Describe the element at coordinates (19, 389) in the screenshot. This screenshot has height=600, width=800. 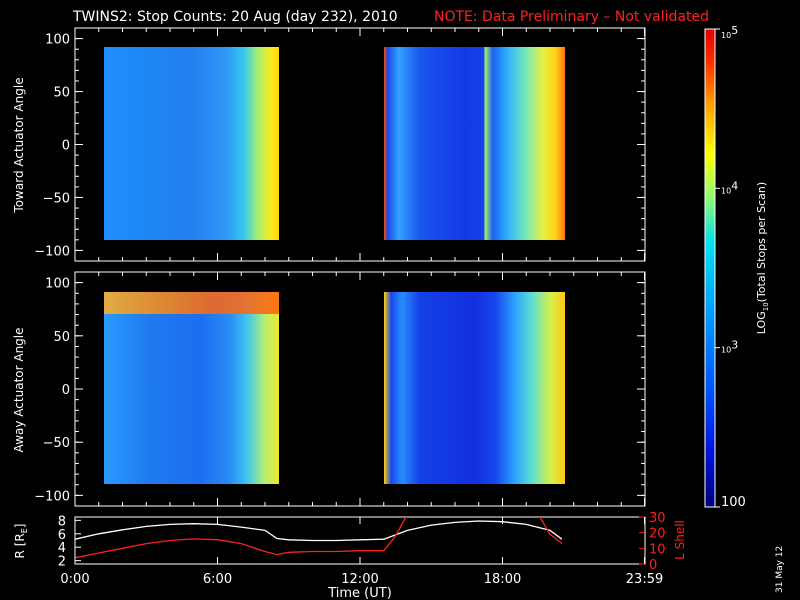
I see `away-y-label: Away Actuator Angle` at that location.